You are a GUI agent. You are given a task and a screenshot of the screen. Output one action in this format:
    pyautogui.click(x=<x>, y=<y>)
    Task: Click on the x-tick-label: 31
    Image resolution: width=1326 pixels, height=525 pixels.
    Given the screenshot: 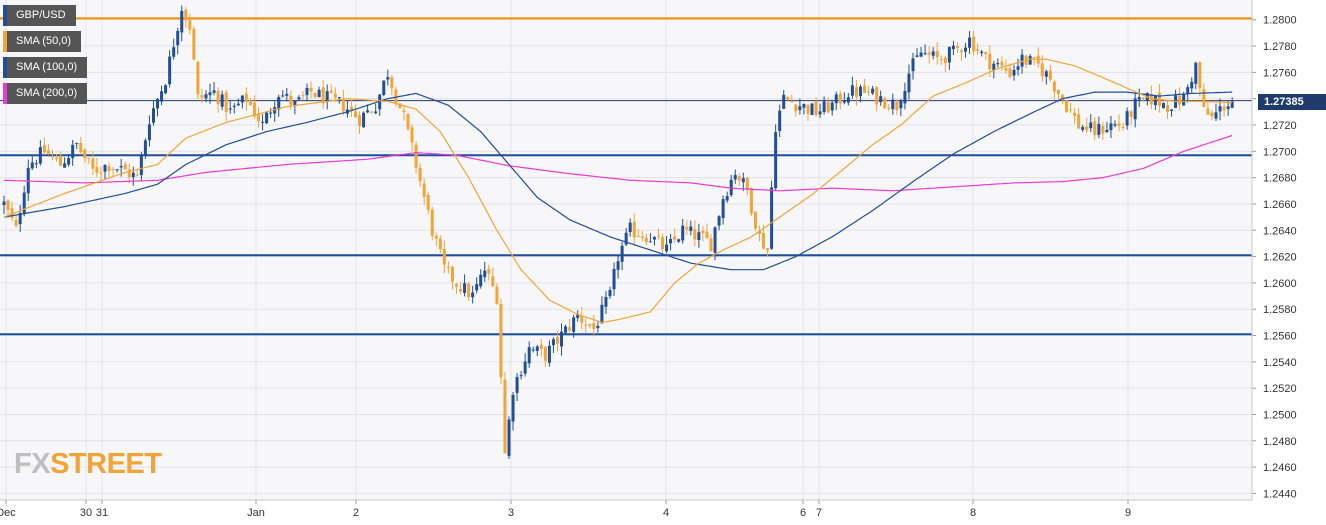 What is the action you would take?
    pyautogui.click(x=102, y=513)
    